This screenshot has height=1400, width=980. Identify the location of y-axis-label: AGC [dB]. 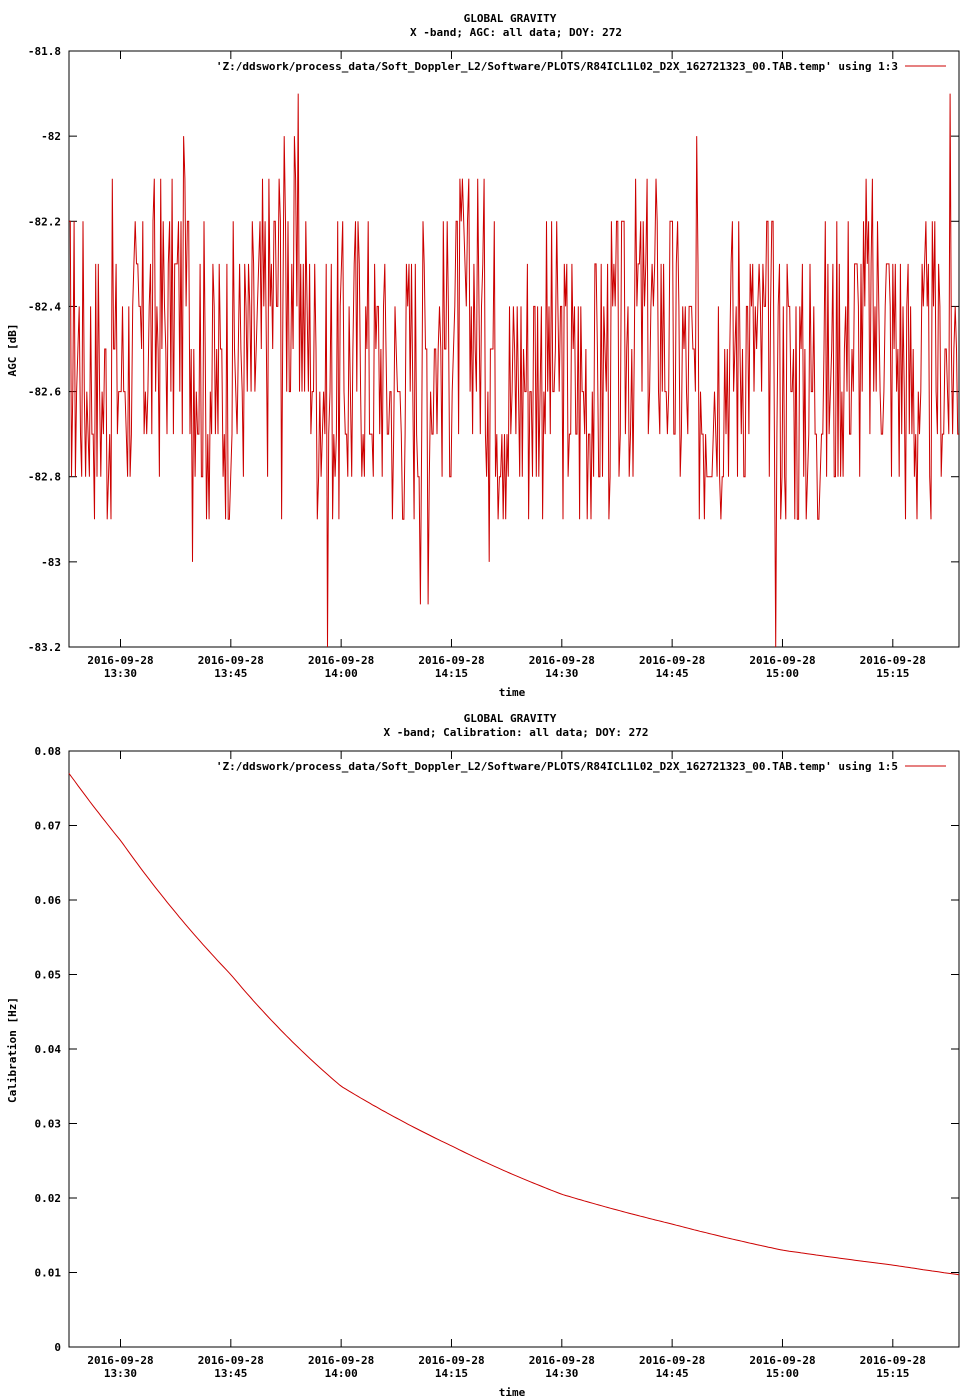
(12, 350).